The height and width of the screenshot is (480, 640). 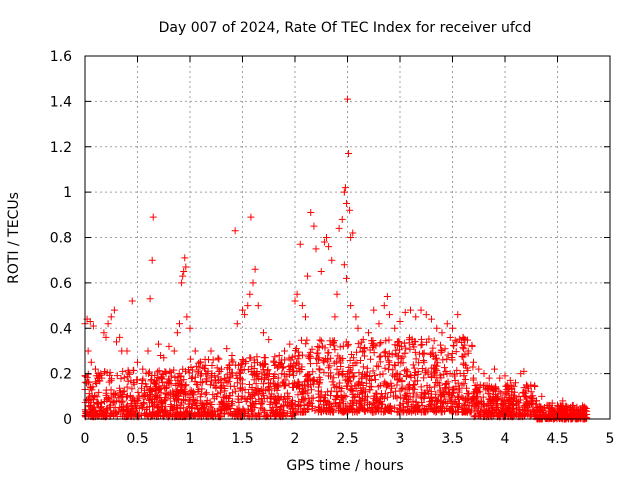 What do you see at coordinates (61, 239) in the screenshot?
I see `y-tick-label: 0.8` at bounding box center [61, 239].